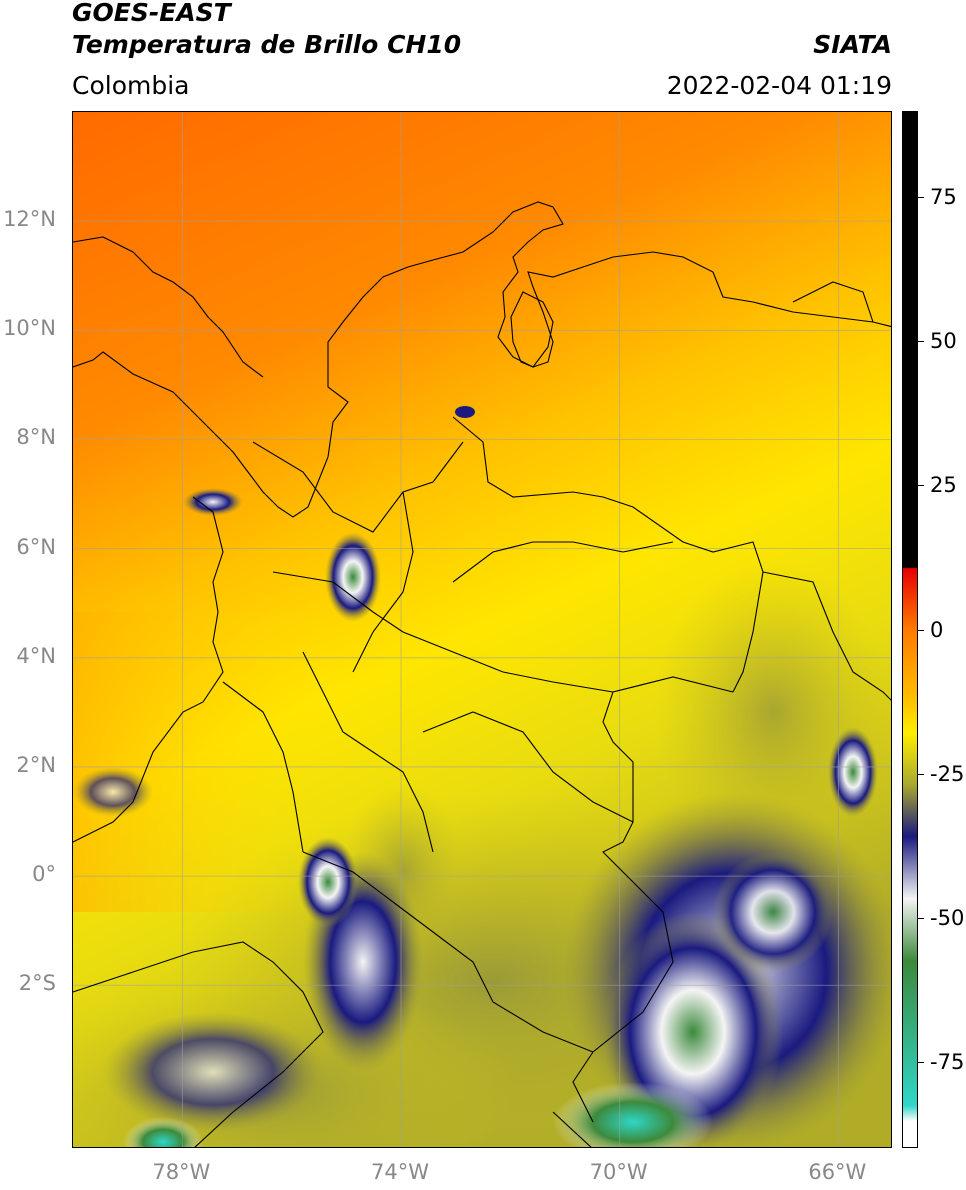 This screenshot has width=966, height=1190. Describe the element at coordinates (36, 437) in the screenshot. I see `lat-tick-label: 8°N` at that location.